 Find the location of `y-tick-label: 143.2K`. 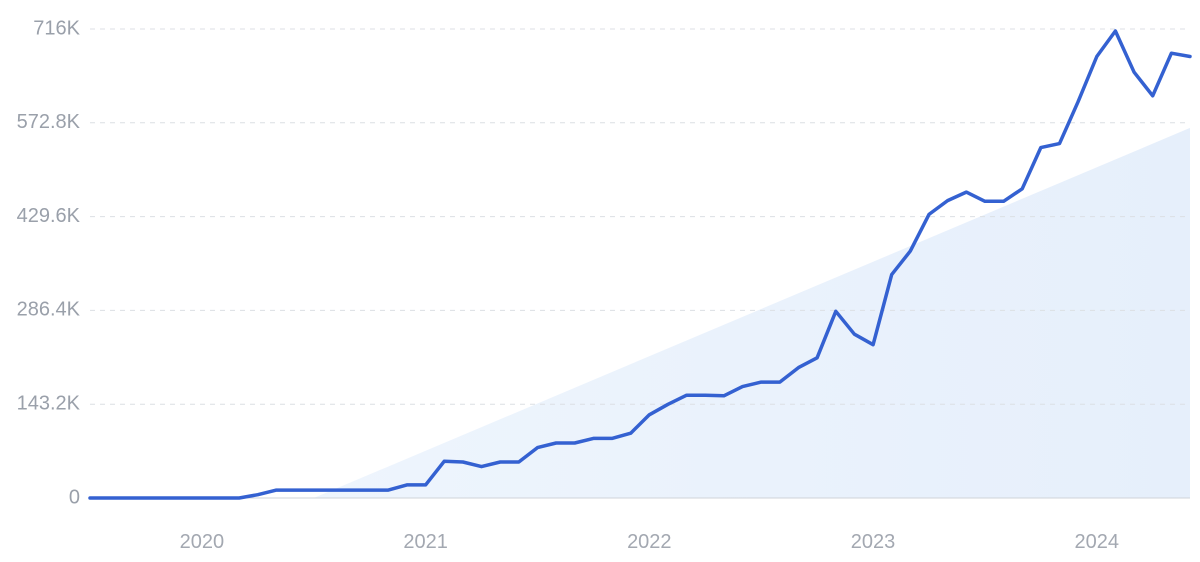

y-tick-label: 143.2K is located at coordinates (49, 403).